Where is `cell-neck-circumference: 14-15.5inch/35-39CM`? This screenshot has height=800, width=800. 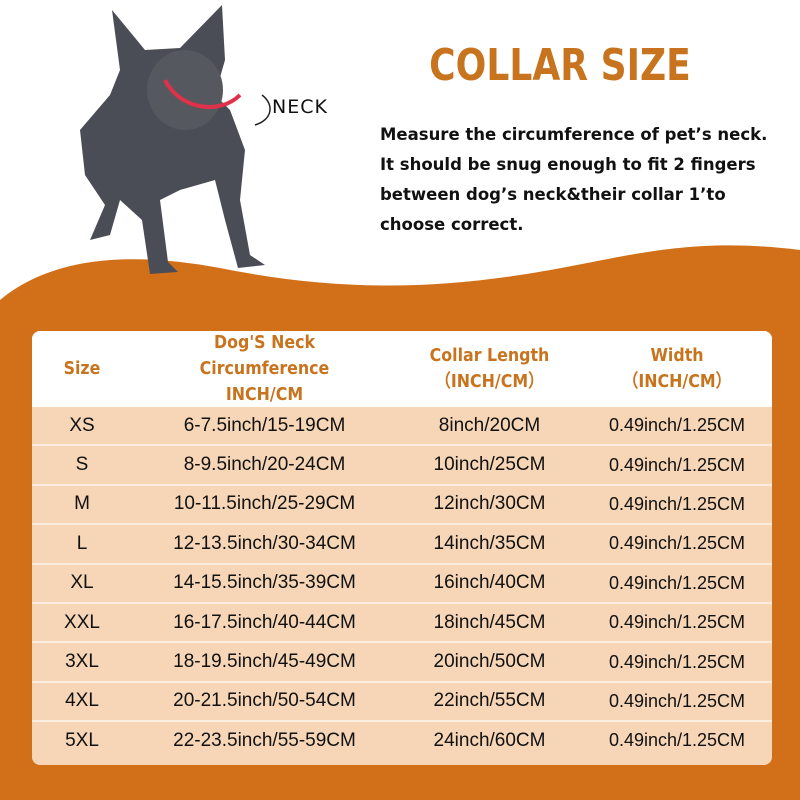
cell-neck-circumference: 14-15.5inch/35-39CM is located at coordinates (264, 583).